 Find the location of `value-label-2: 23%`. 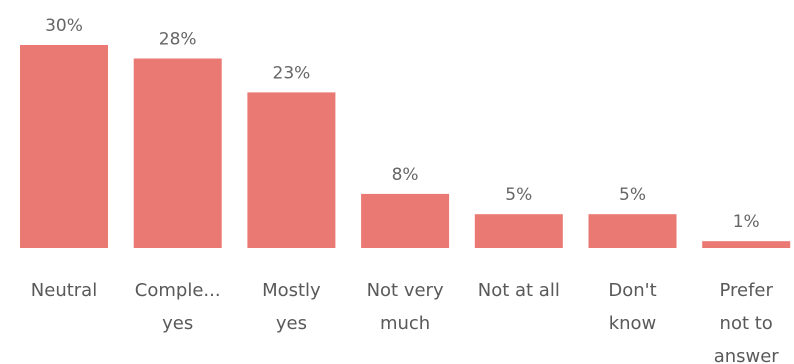

value-label-2: 23% is located at coordinates (292, 73).